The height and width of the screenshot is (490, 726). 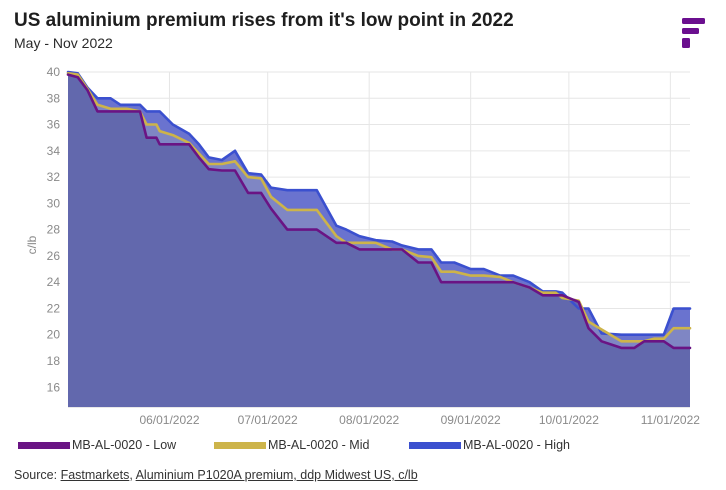 I want to click on y-tick-label: 22, so click(x=54, y=308).